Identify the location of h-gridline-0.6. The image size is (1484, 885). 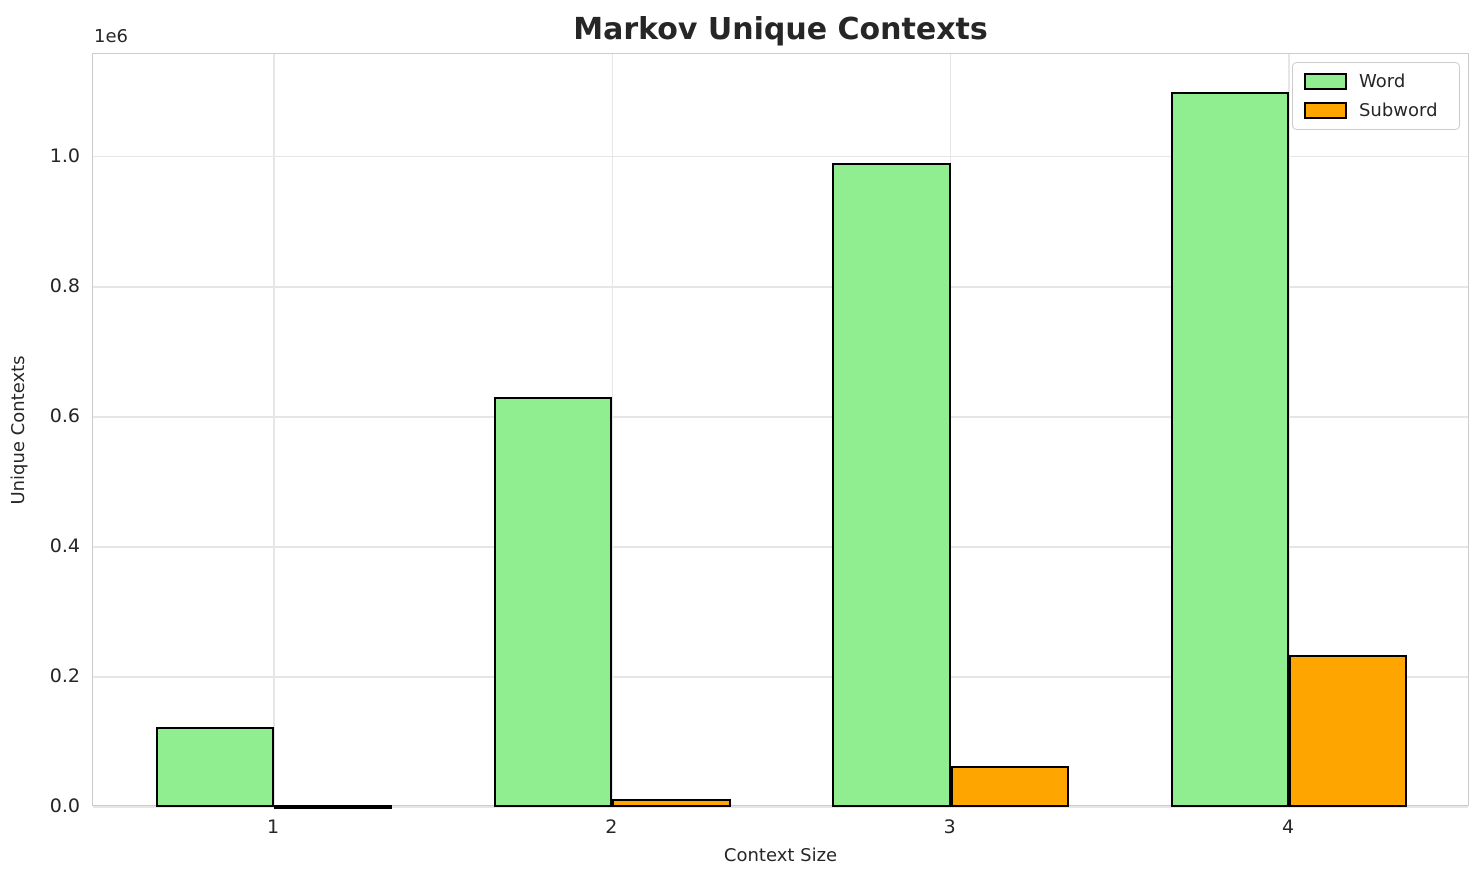
(780, 417).